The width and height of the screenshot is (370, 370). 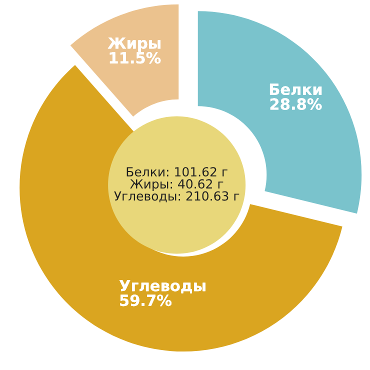 I want to click on data-label: 28.8%, so click(x=296, y=104).